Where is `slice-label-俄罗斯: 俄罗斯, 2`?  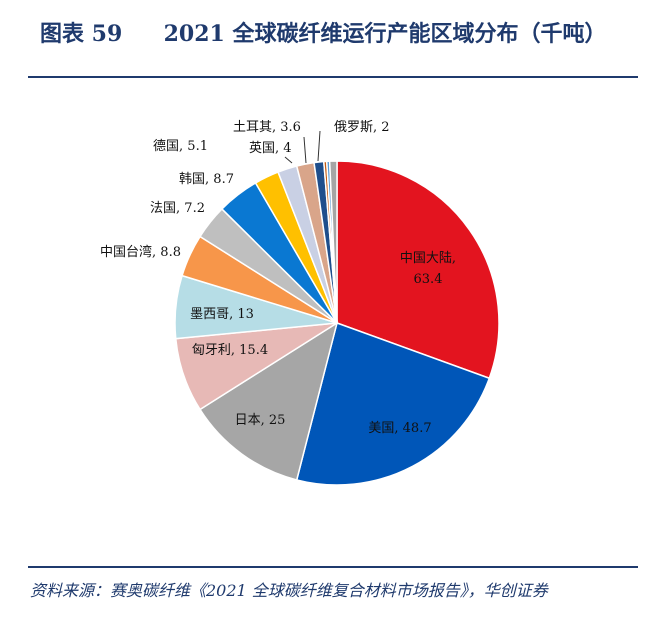
slice-label-俄罗斯: 俄罗斯, 2 is located at coordinates (362, 127).